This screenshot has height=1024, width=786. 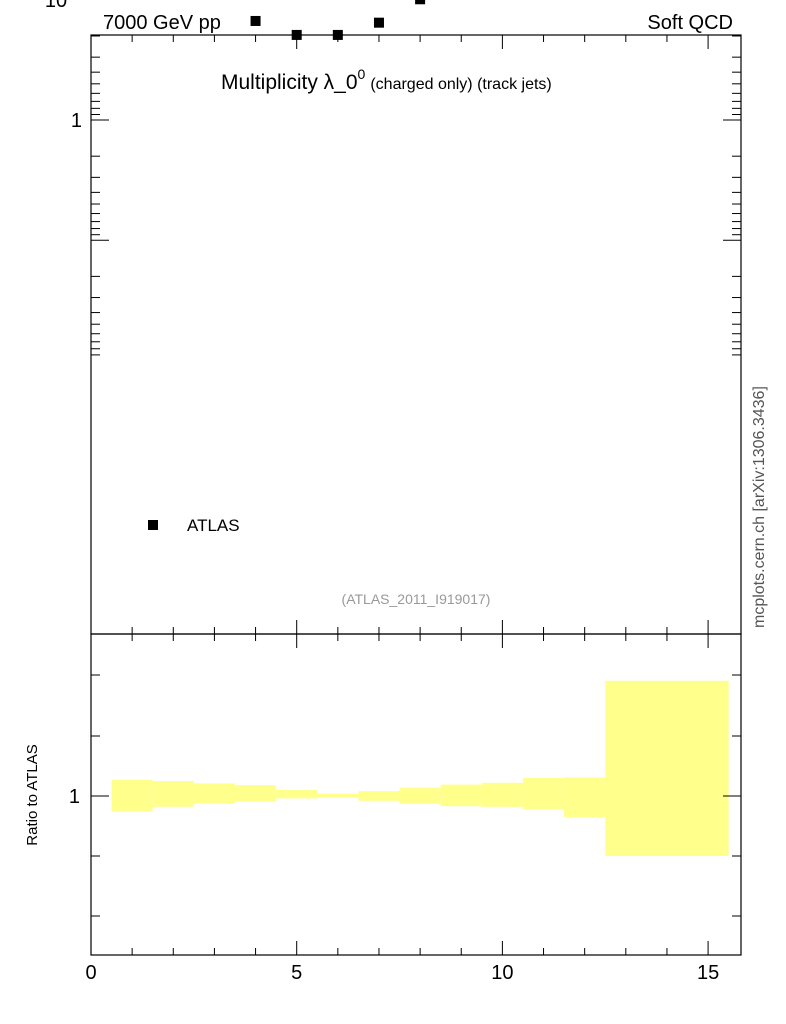 What do you see at coordinates (63, 66) in the screenshot?
I see `main-y-tick-labels: 110−110−210−310−4` at bounding box center [63, 66].